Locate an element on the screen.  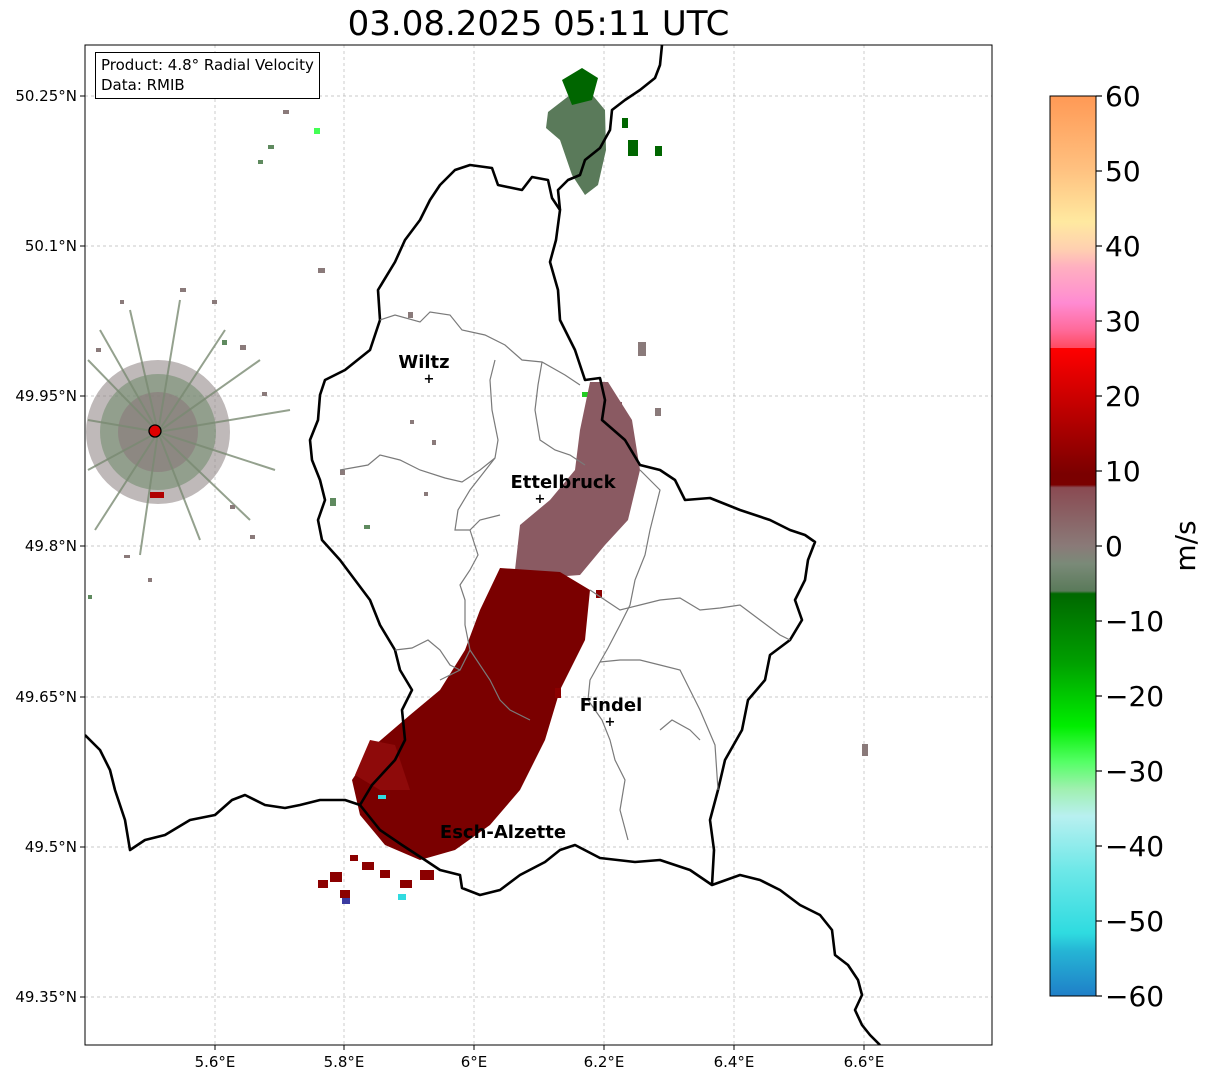
colorbar-tick: 20 is located at coordinates (1123, 396).